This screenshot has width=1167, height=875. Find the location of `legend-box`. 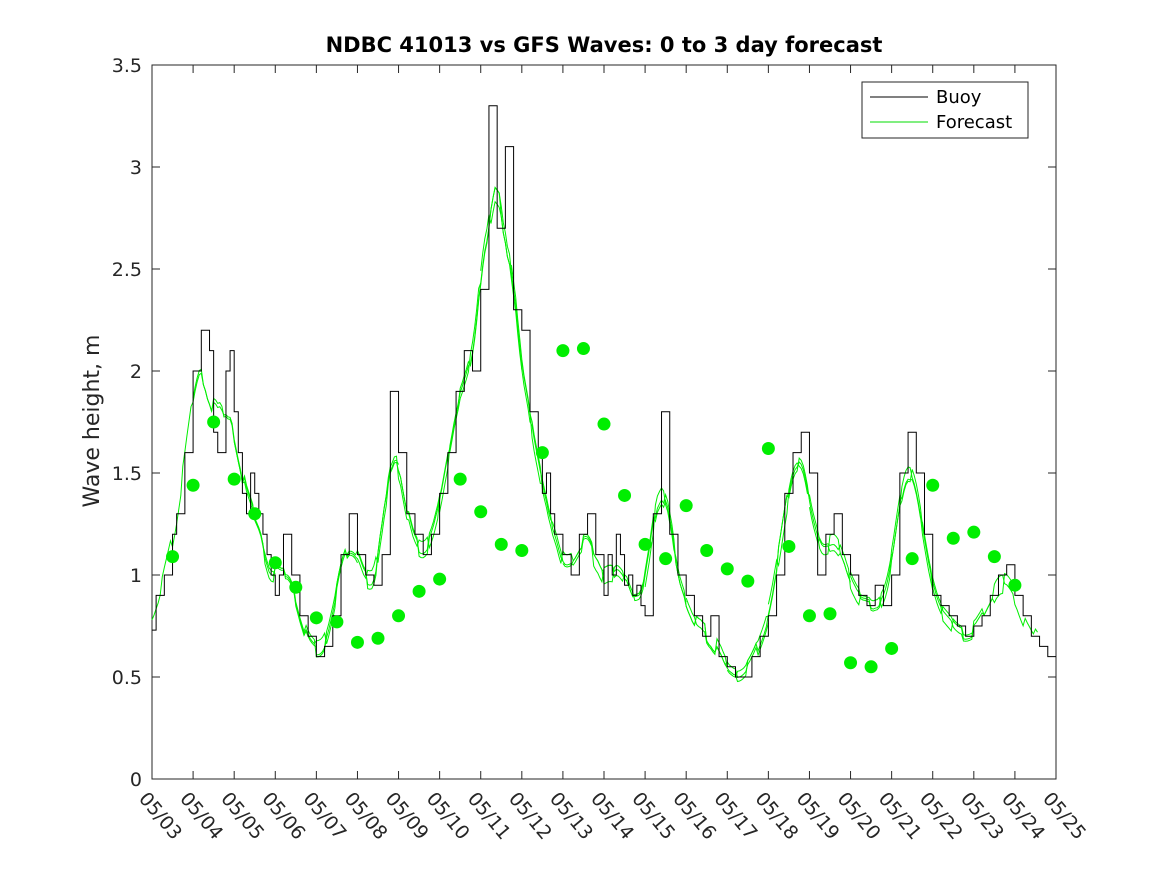

legend-box is located at coordinates (945, 110).